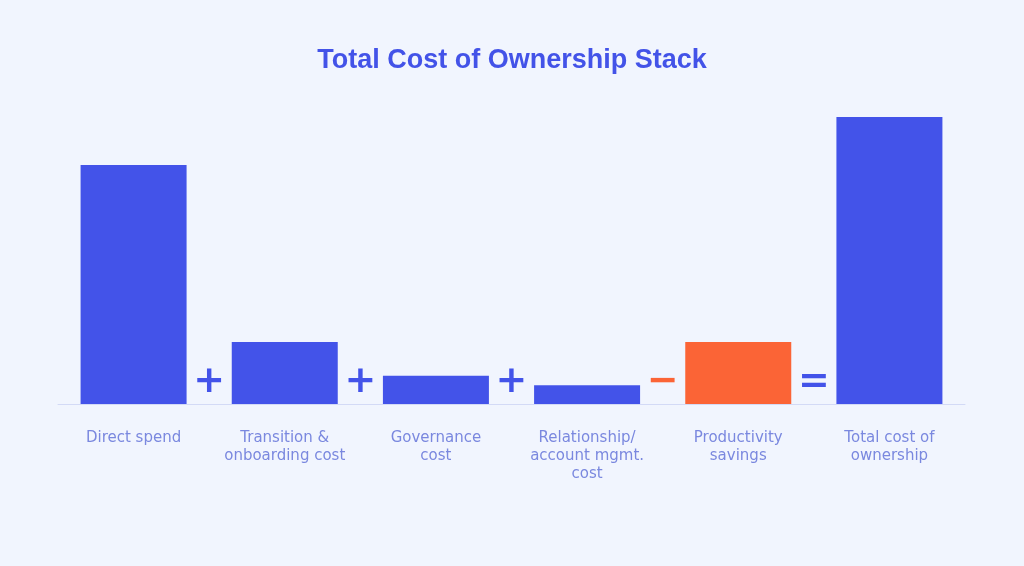 This screenshot has width=1024, height=566. I want to click on x-tick-label: Direct spend, so click(133, 437).